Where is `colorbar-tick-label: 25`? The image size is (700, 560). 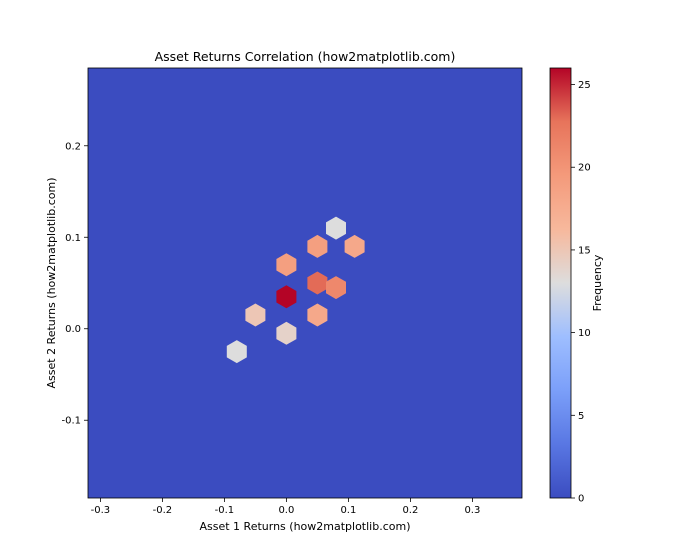
colorbar-tick-label: 25 is located at coordinates (584, 85).